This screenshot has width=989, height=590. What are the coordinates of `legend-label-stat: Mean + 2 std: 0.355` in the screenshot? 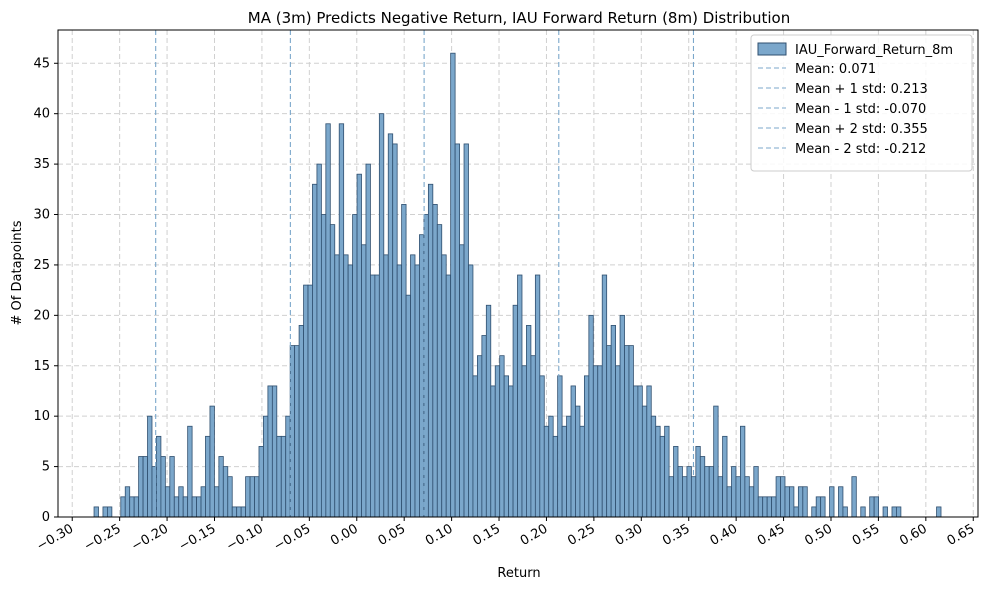 It's located at (861, 129).